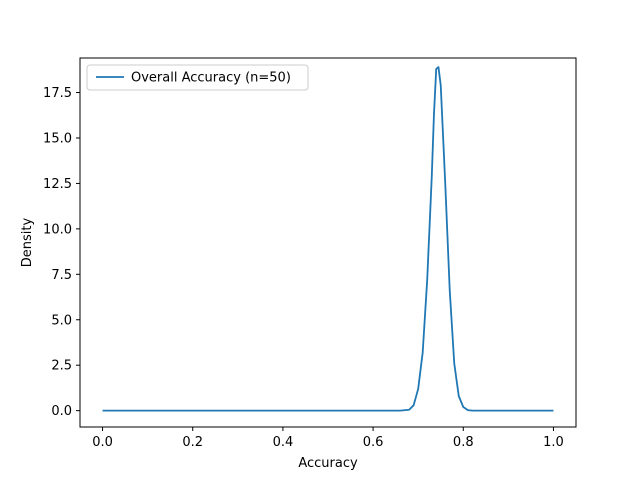  I want to click on y-tick-label: 5.0, so click(61, 320).